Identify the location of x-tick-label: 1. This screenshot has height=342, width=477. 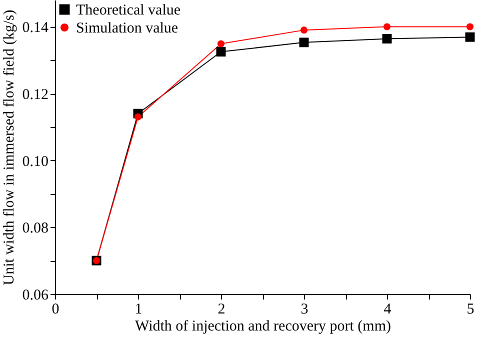
(138, 310).